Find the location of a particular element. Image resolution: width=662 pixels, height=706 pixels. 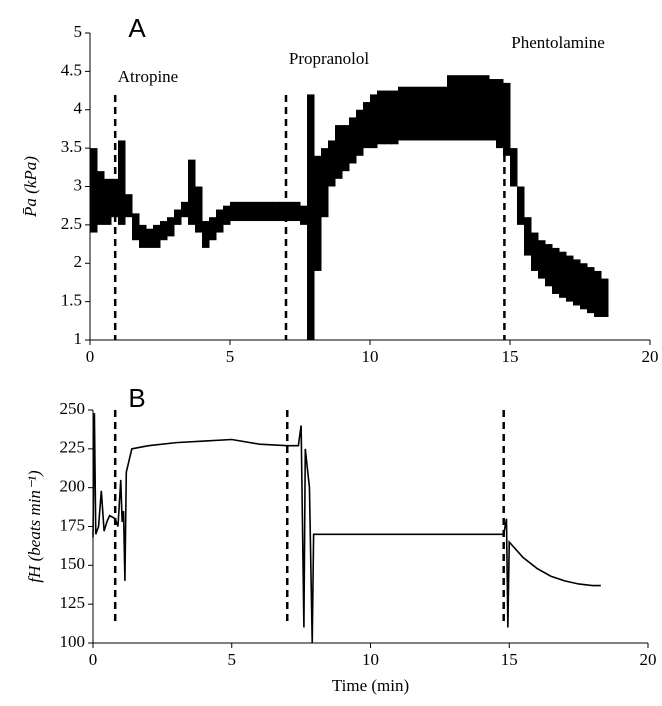

x-axis-label: Time (min) is located at coordinates (370, 685).